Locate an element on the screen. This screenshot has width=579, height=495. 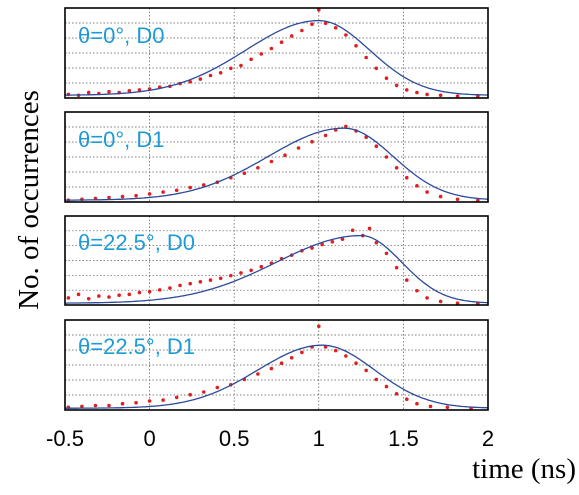
panel-3-fit-curve is located at coordinates (277, 269).